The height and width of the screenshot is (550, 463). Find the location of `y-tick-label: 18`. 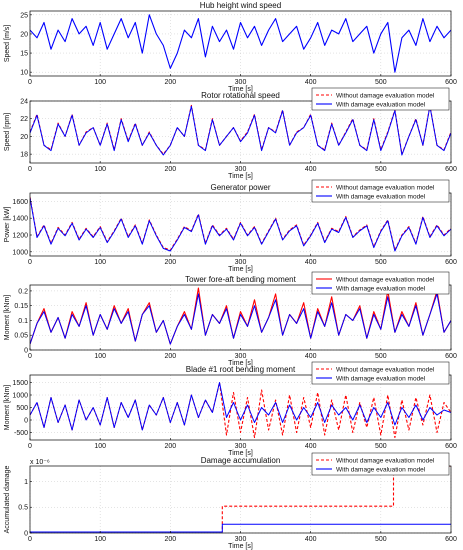

y-tick-label: 18 is located at coordinates (24, 155).